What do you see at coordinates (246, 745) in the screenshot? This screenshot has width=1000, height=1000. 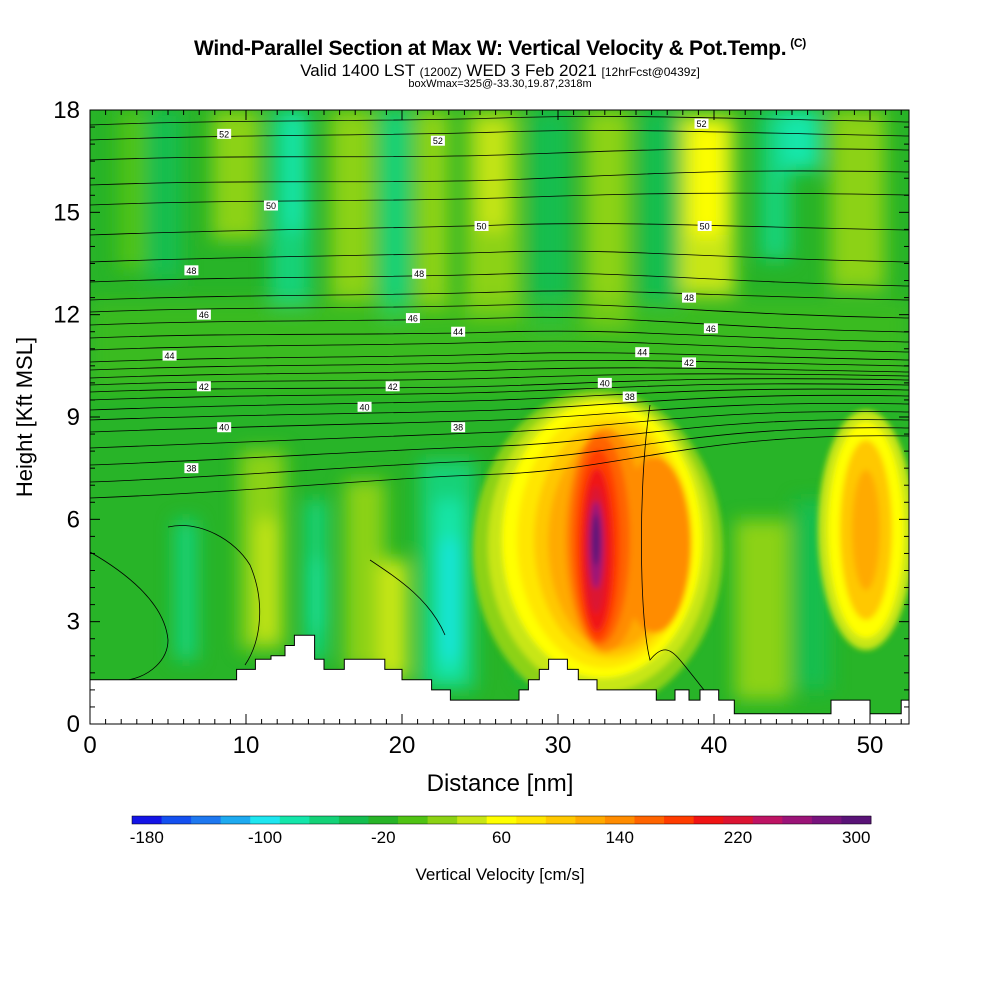 I see `x-tick-label: 10` at bounding box center [246, 745].